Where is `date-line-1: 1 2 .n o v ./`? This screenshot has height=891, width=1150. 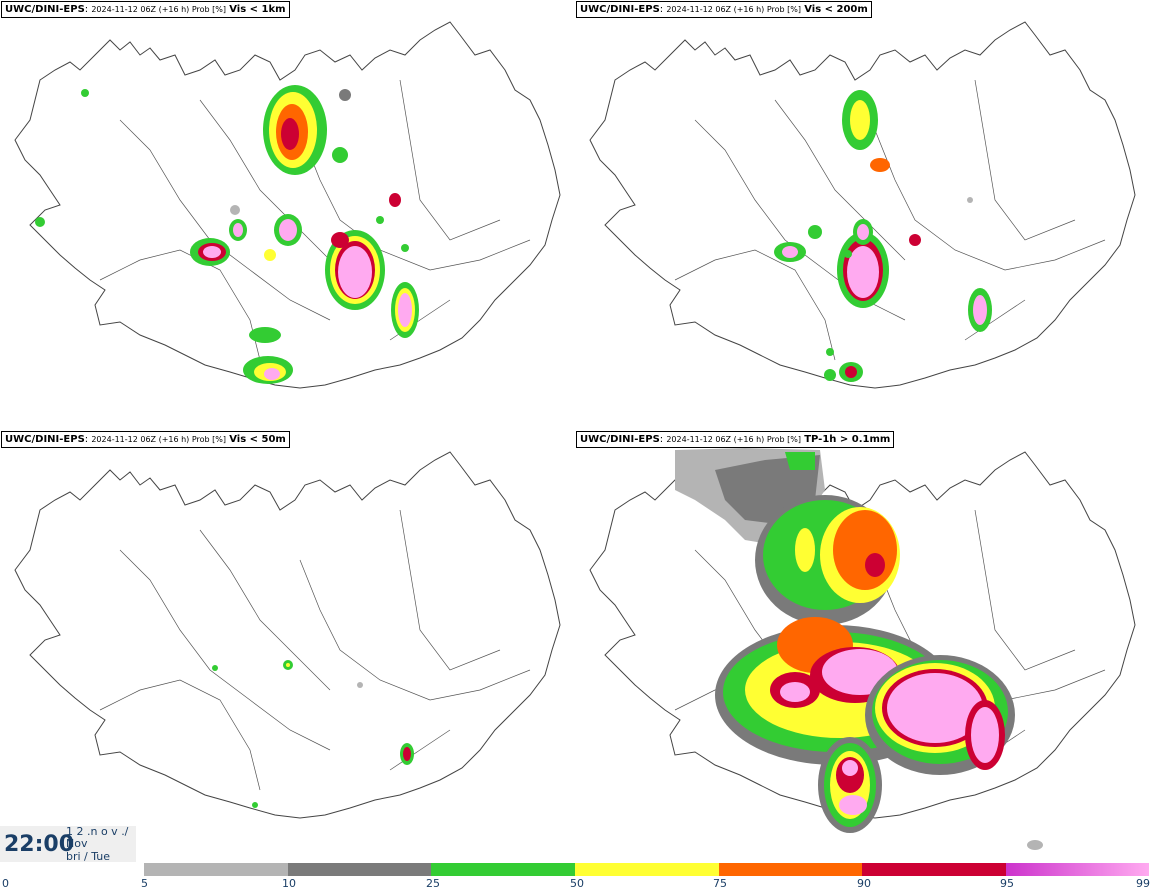 date-line-1: 1 2 .n o v ./ is located at coordinates (97, 831).